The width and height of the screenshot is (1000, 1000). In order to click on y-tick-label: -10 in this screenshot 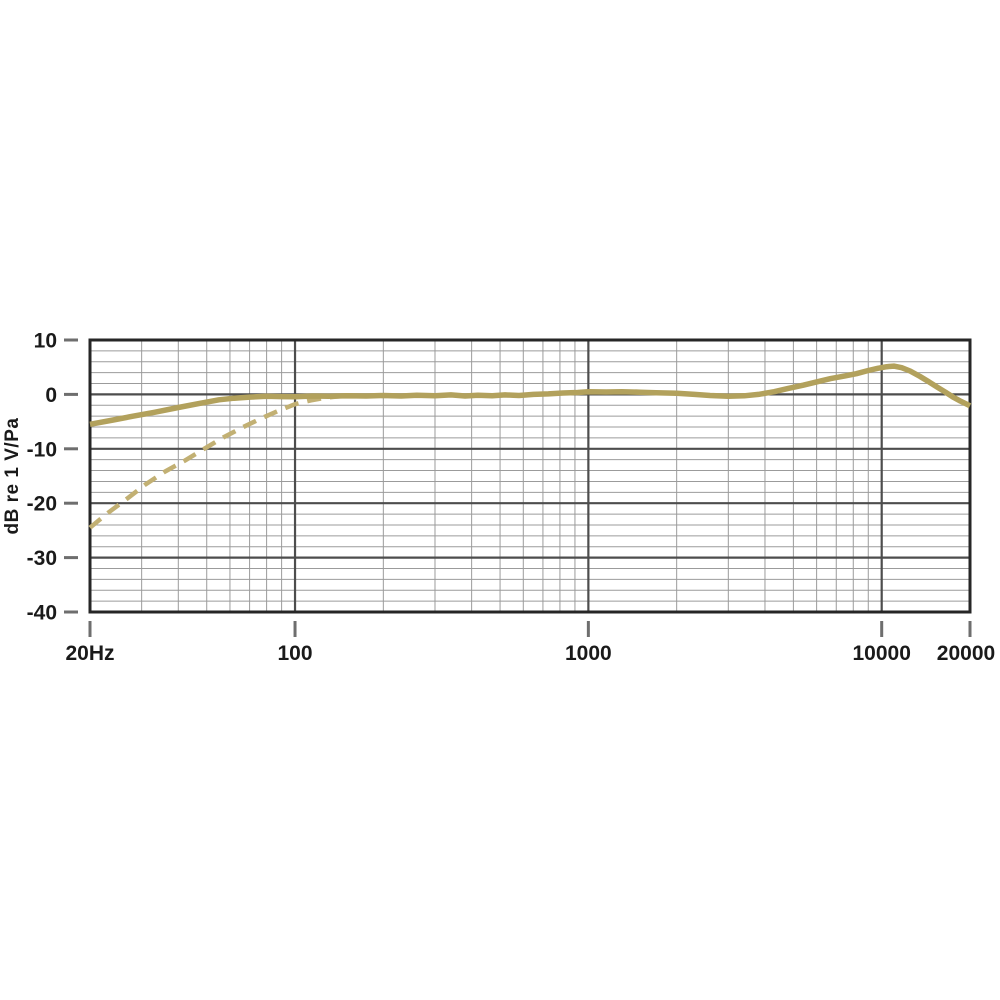, I will do `click(42, 449)`.